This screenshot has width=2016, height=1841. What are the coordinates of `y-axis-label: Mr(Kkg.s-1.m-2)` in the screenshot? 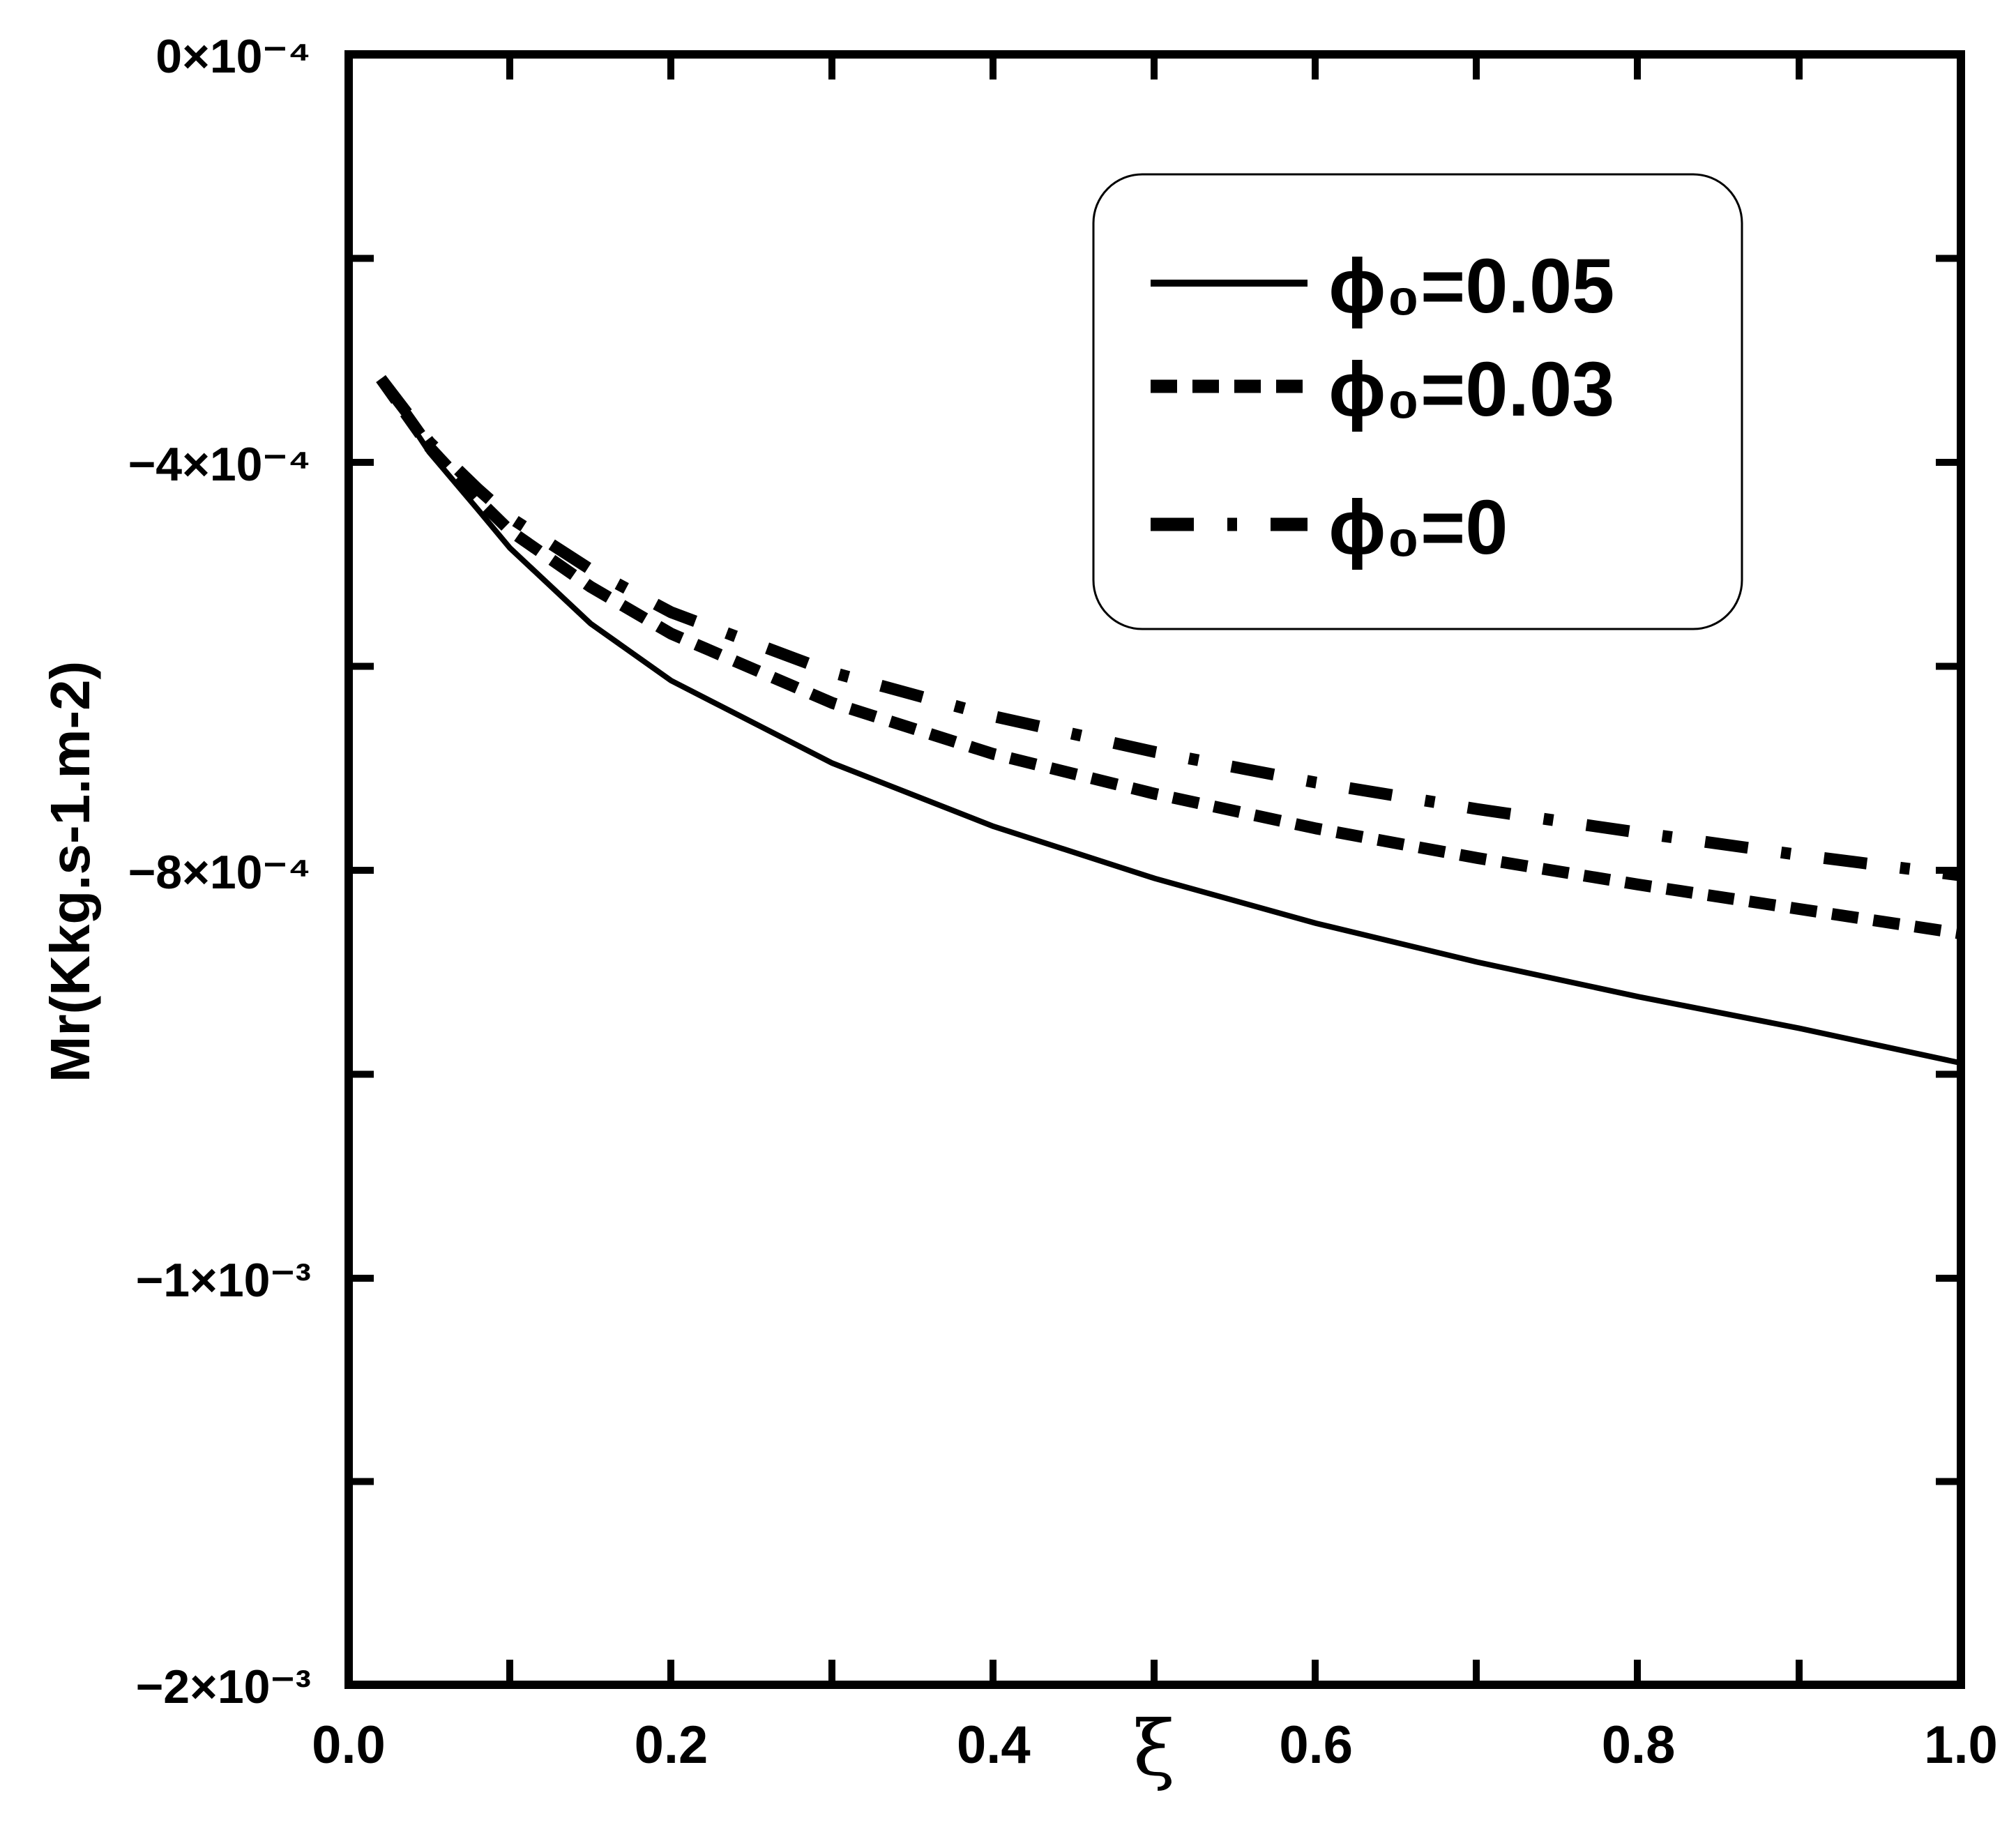 It's located at (70, 872).